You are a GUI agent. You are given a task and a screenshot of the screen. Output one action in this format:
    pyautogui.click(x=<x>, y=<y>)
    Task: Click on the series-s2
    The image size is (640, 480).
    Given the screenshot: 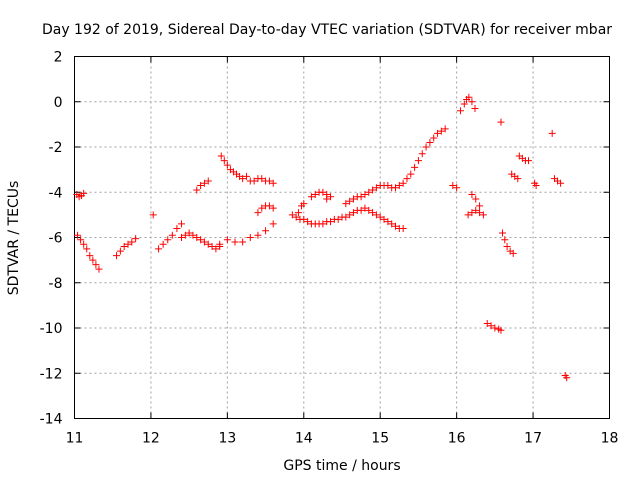 What is the action you would take?
    pyautogui.click(x=88, y=252)
    